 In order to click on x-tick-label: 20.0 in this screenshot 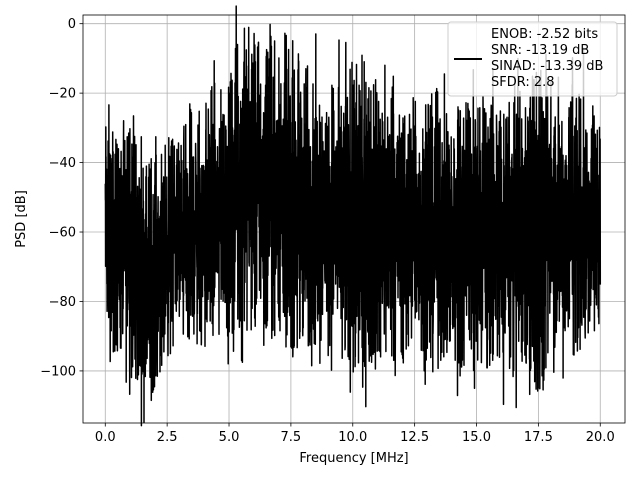, I will do `click(600, 437)`.